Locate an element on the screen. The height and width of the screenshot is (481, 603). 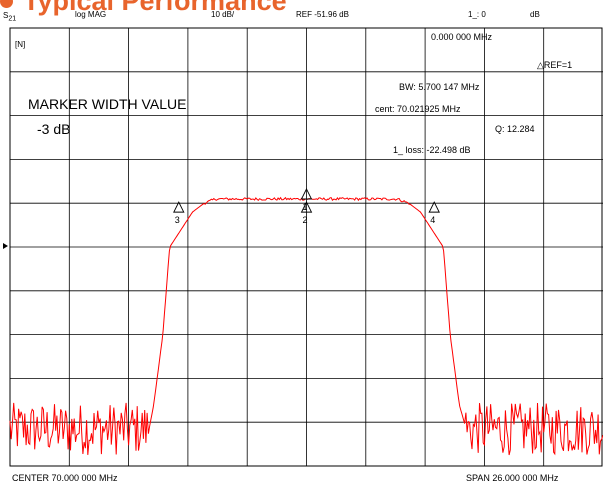
marker-width-value: -3 dB is located at coordinates (53, 129).